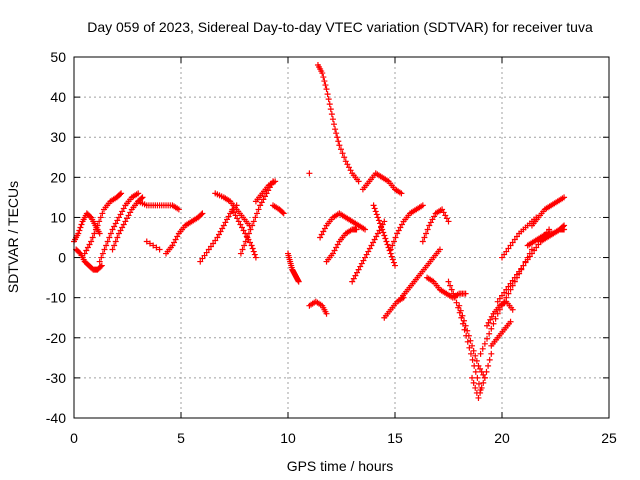 This screenshot has height=480, width=640. Describe the element at coordinates (343, 225) in the screenshot. I see `series-arc-s` at that location.